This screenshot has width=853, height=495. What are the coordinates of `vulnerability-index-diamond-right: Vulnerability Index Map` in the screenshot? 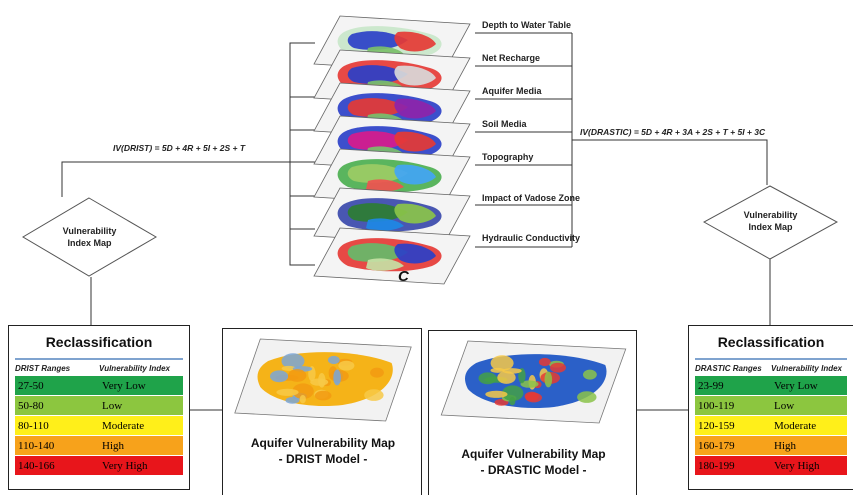 It's located at (770, 222).